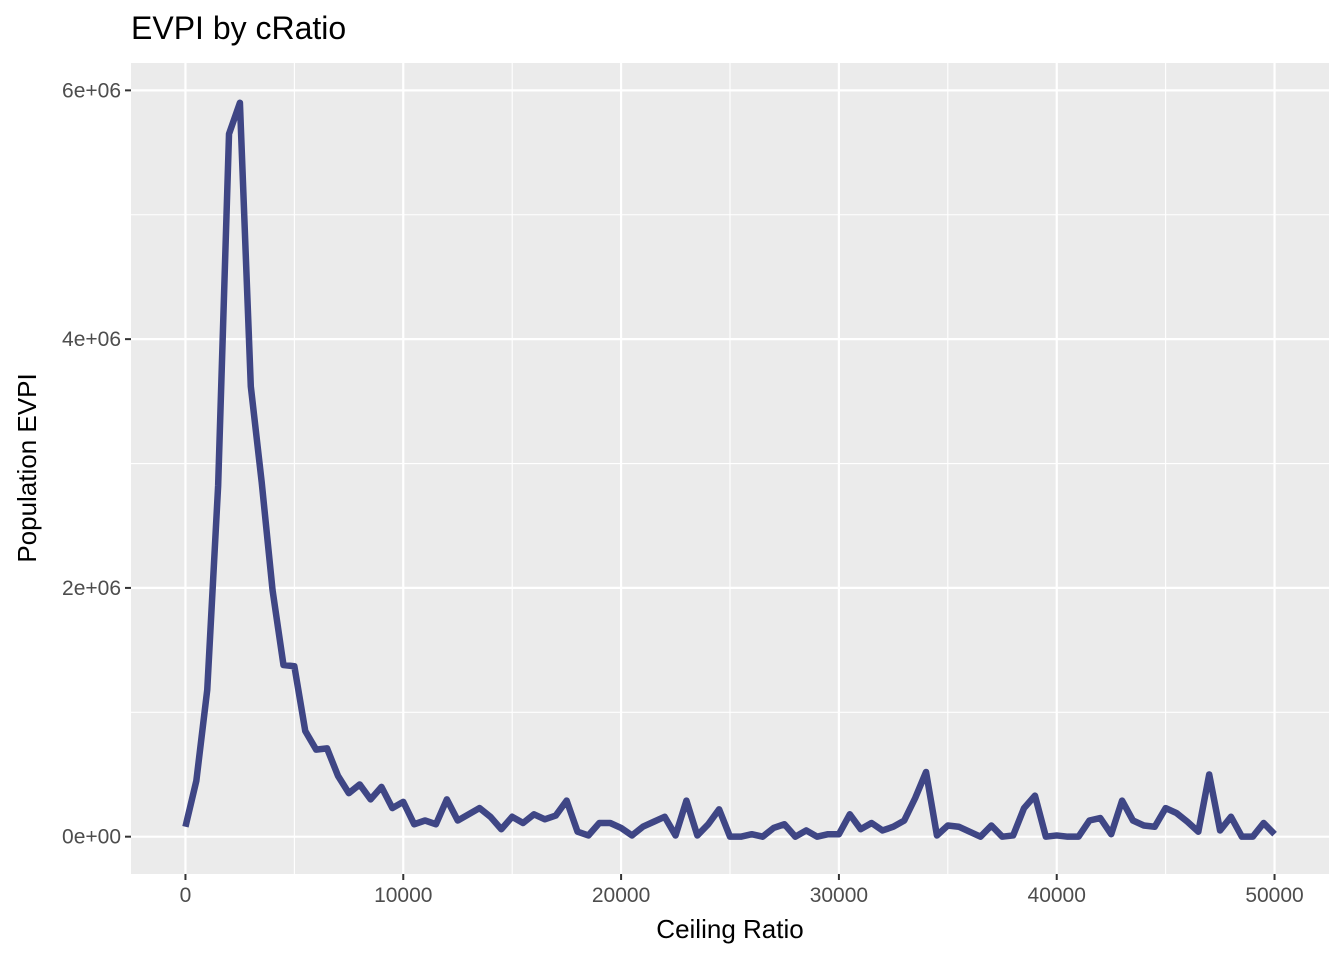 The width and height of the screenshot is (1344, 960). Describe the element at coordinates (403, 895) in the screenshot. I see `x-tick-label: 10000` at that location.